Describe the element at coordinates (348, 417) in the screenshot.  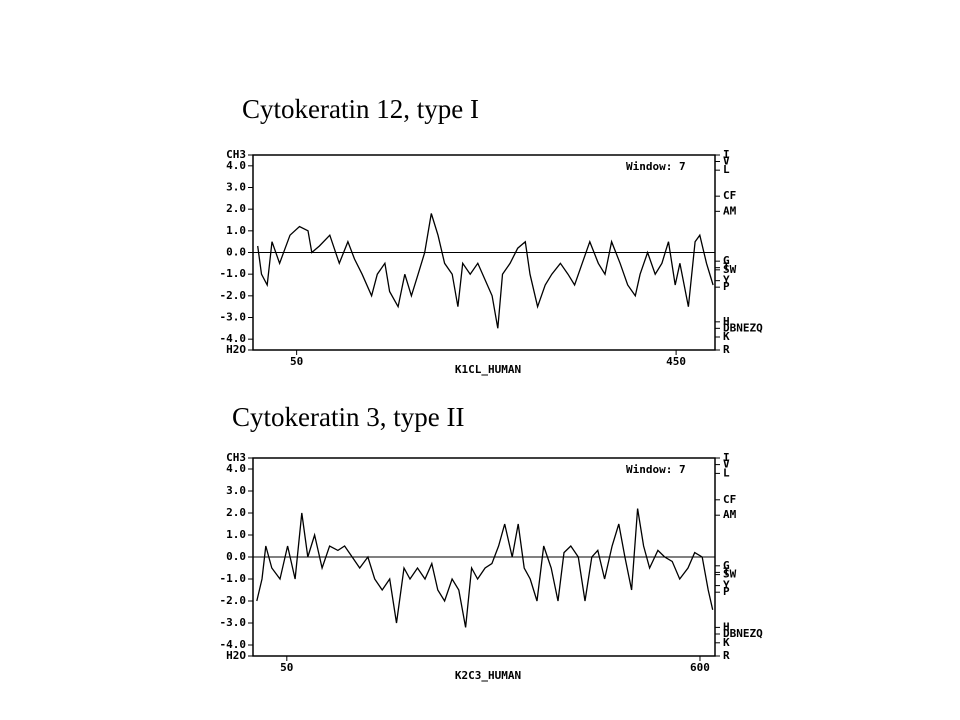
I see `chart-title: Cytokeratin 3, type II` at that location.